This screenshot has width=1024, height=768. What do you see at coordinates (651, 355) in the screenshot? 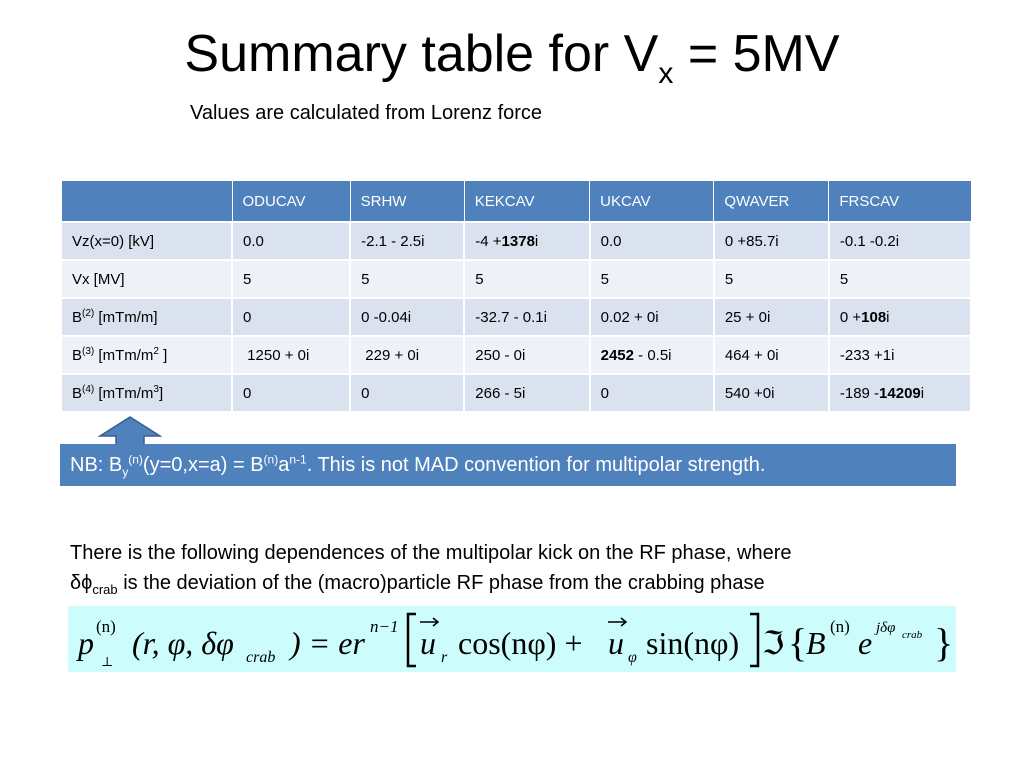
I see `table-cell: 2452 - 0.5i` at bounding box center [651, 355].